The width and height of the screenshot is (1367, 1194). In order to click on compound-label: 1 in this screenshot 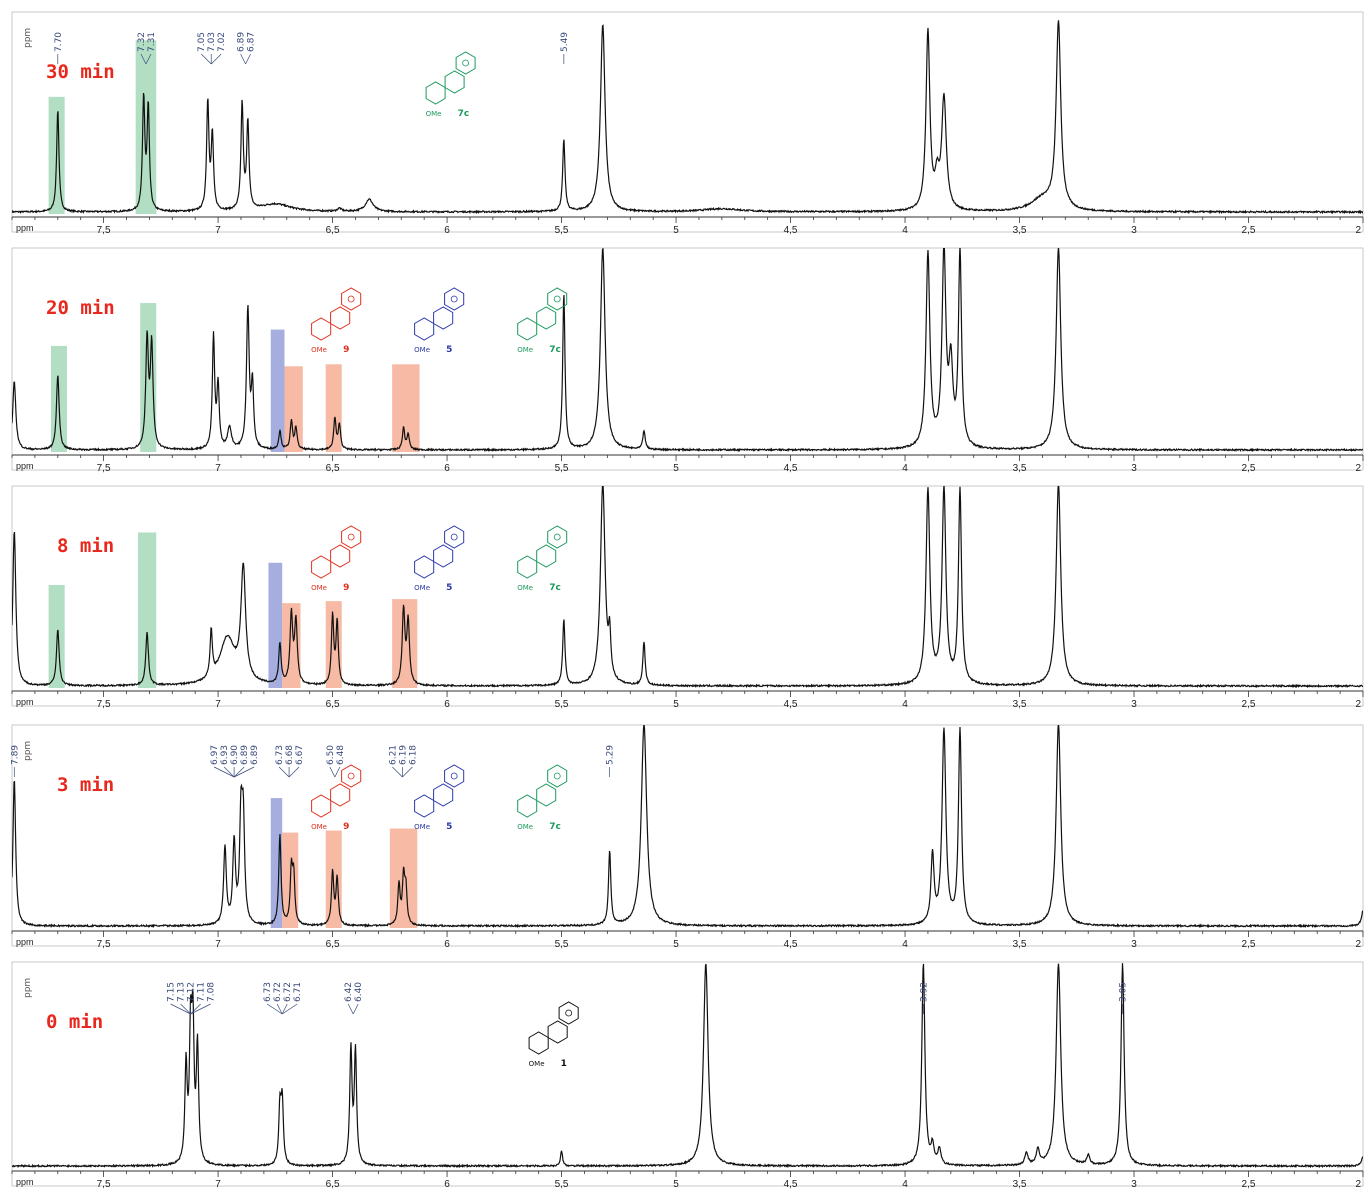, I will do `click(564, 1064)`.